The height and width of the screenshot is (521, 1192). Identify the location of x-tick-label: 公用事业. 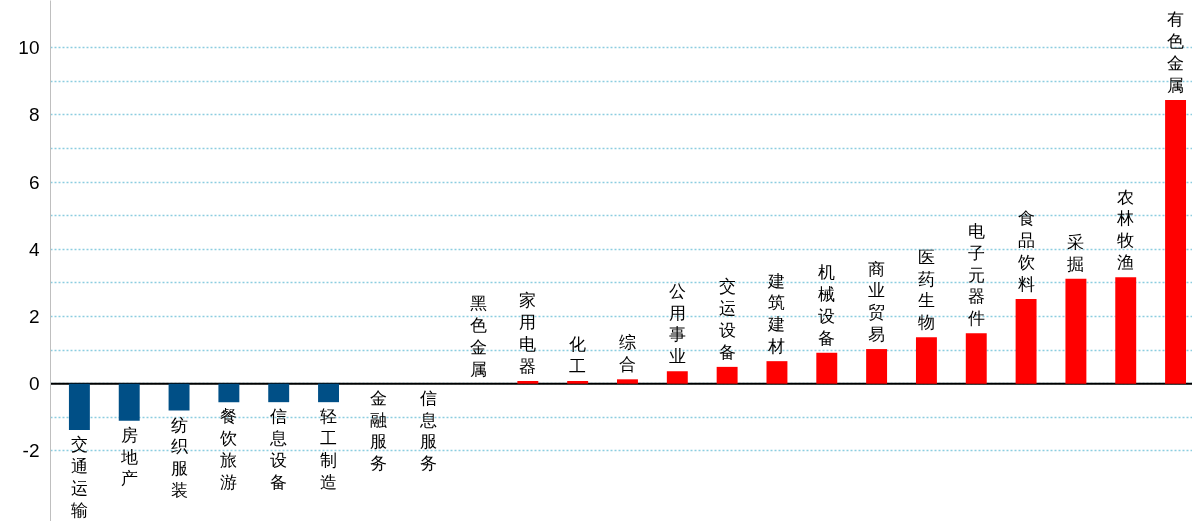
(677, 324).